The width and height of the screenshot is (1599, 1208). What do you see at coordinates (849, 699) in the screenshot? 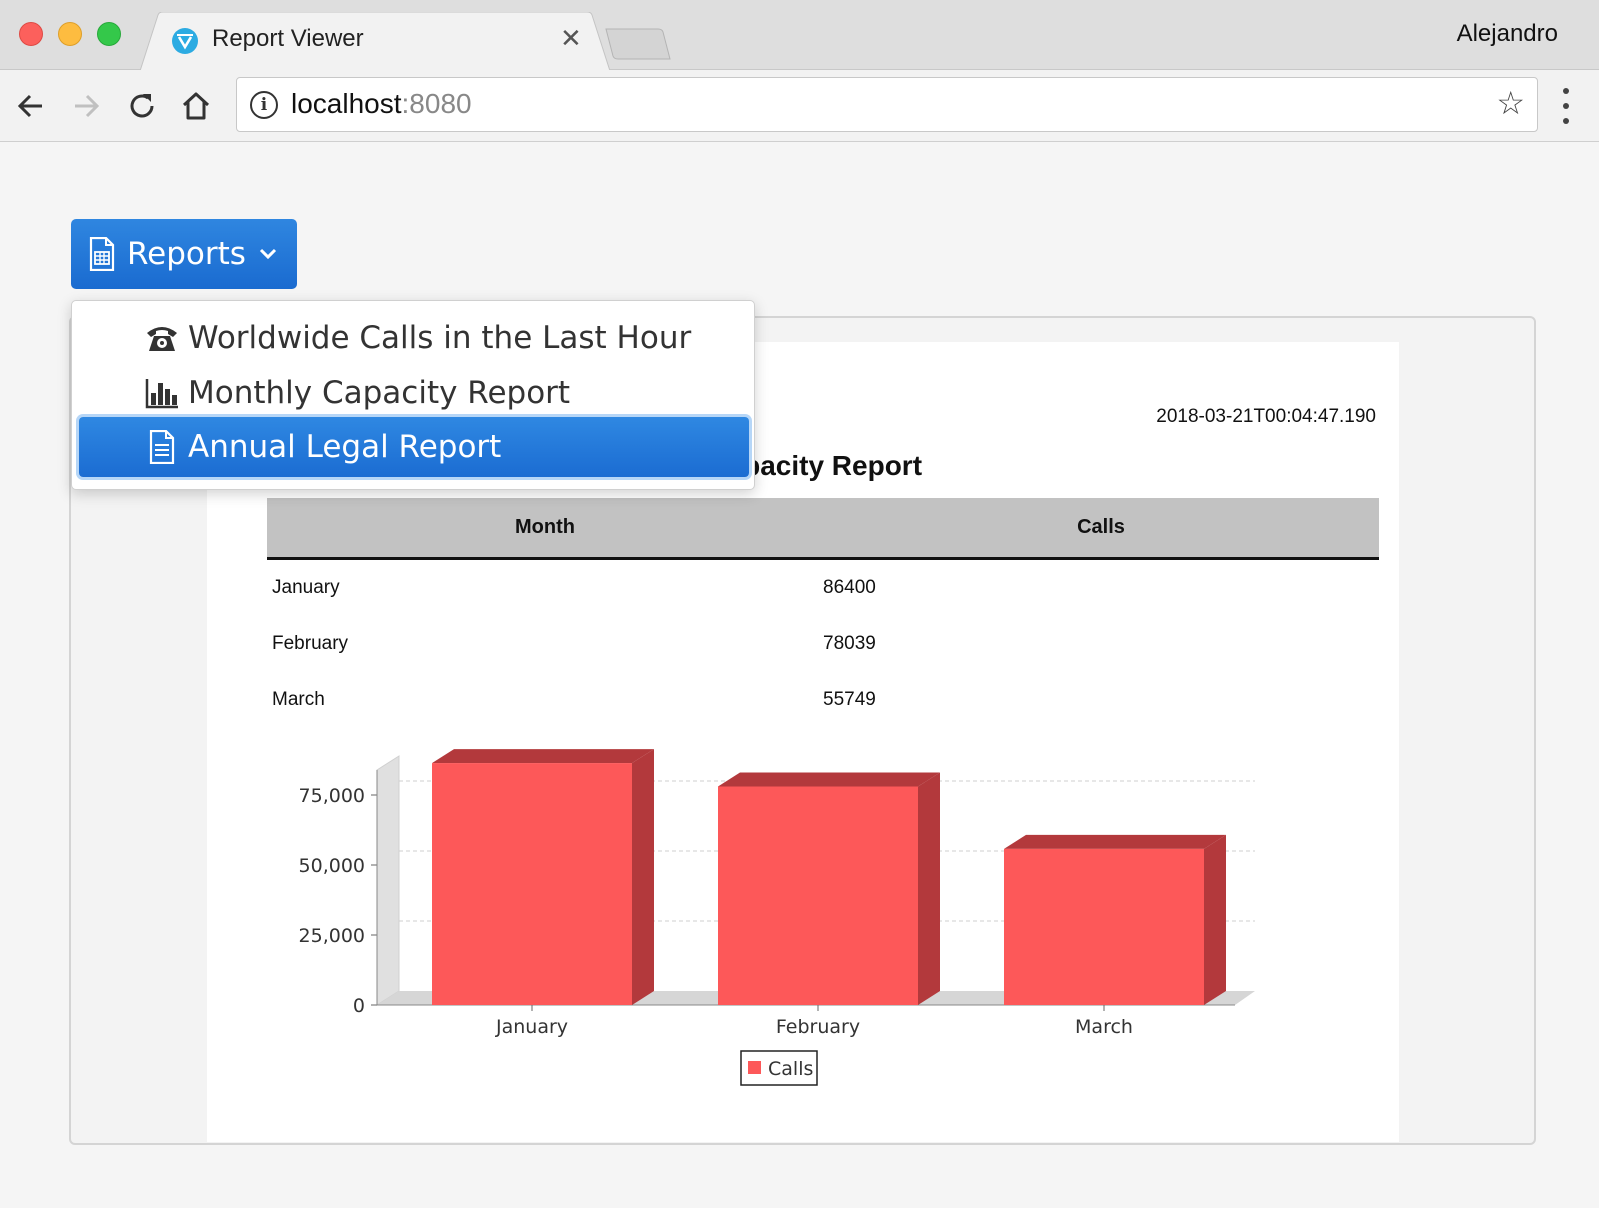
I see `cell-calls: 55749` at bounding box center [849, 699].